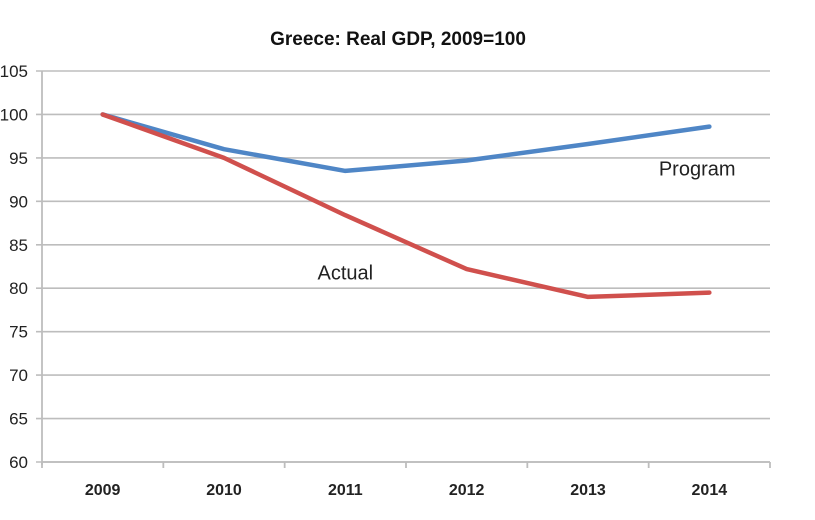 Image resolution: width=815 pixels, height=520 pixels. What do you see at coordinates (18, 332) in the screenshot?
I see `y-tick-label: 75` at bounding box center [18, 332].